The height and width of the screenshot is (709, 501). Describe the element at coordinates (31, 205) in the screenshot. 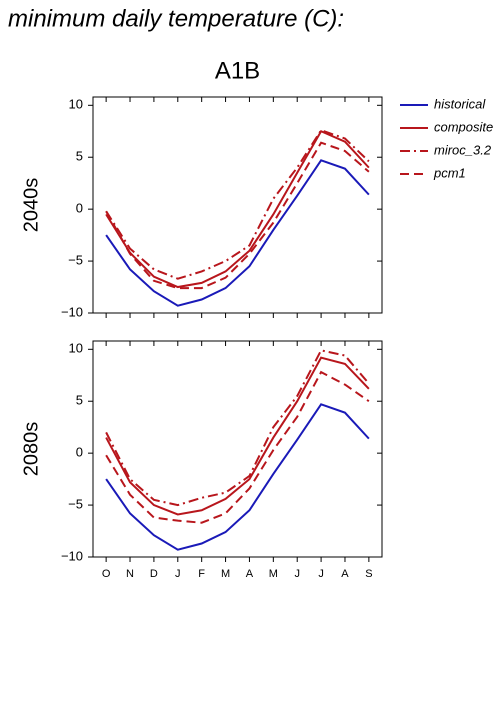

I see `y-axis-label: 2040s` at that location.